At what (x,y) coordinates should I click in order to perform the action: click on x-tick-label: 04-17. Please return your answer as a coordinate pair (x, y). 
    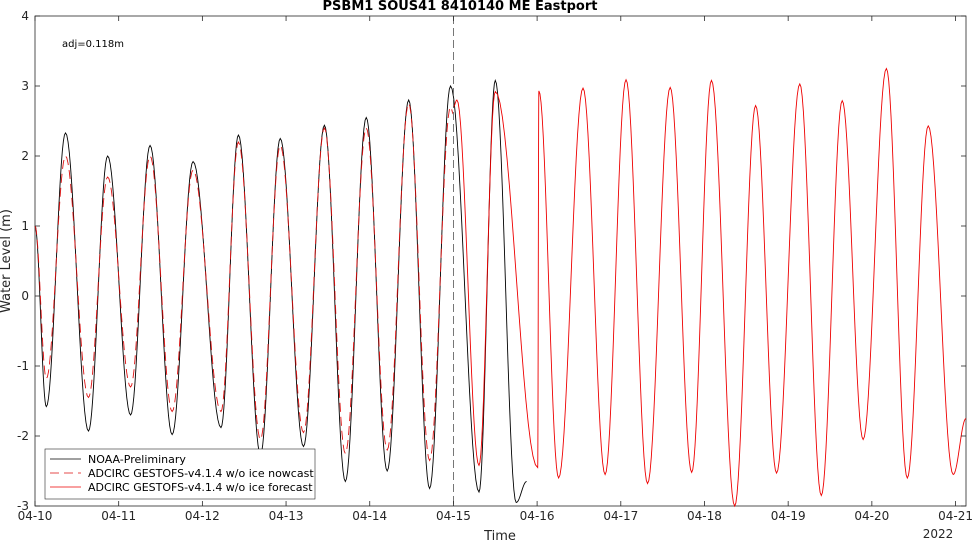
    Looking at the image, I should click on (620, 516).